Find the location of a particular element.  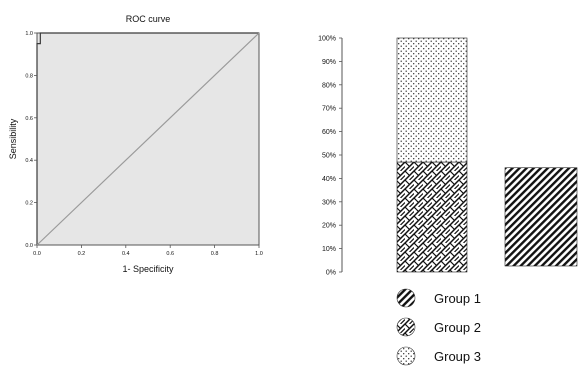

bar-y-tick-label: 30% is located at coordinates (329, 202).